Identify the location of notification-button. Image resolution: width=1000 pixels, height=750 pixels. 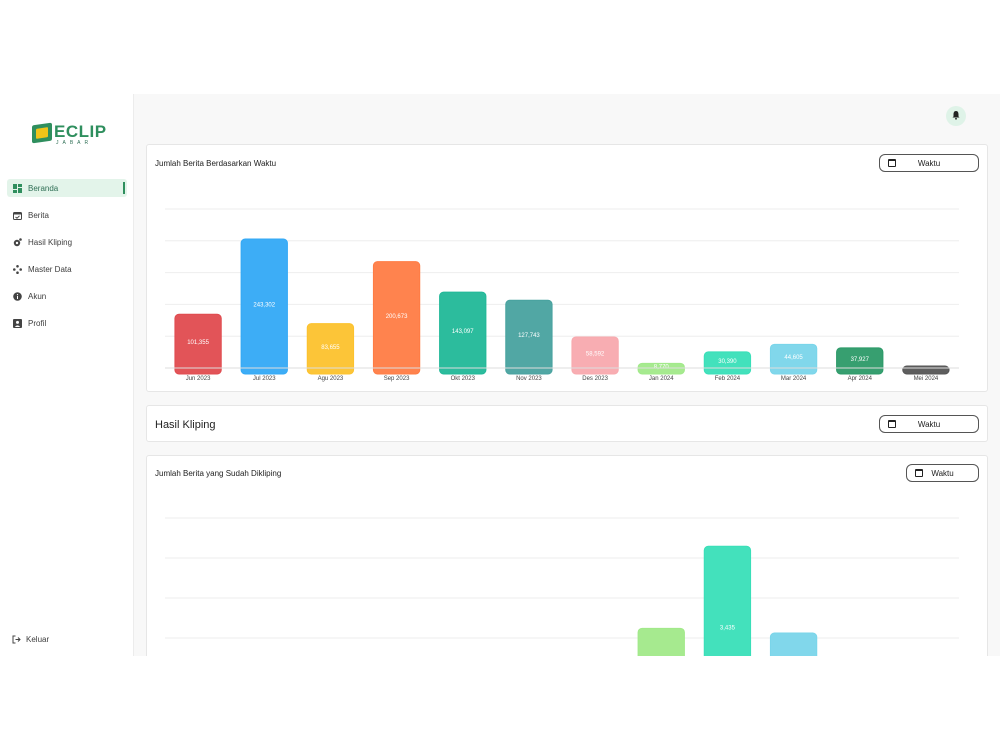
(956, 116).